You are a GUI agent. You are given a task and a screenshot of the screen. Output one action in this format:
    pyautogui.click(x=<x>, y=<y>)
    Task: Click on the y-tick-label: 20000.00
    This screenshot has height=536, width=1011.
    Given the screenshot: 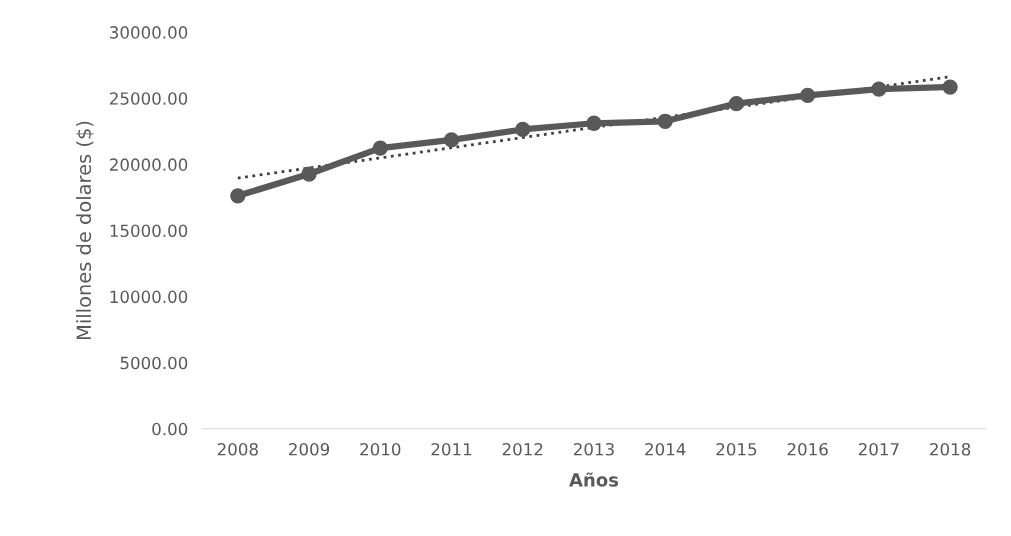 What is the action you would take?
    pyautogui.click(x=149, y=164)
    